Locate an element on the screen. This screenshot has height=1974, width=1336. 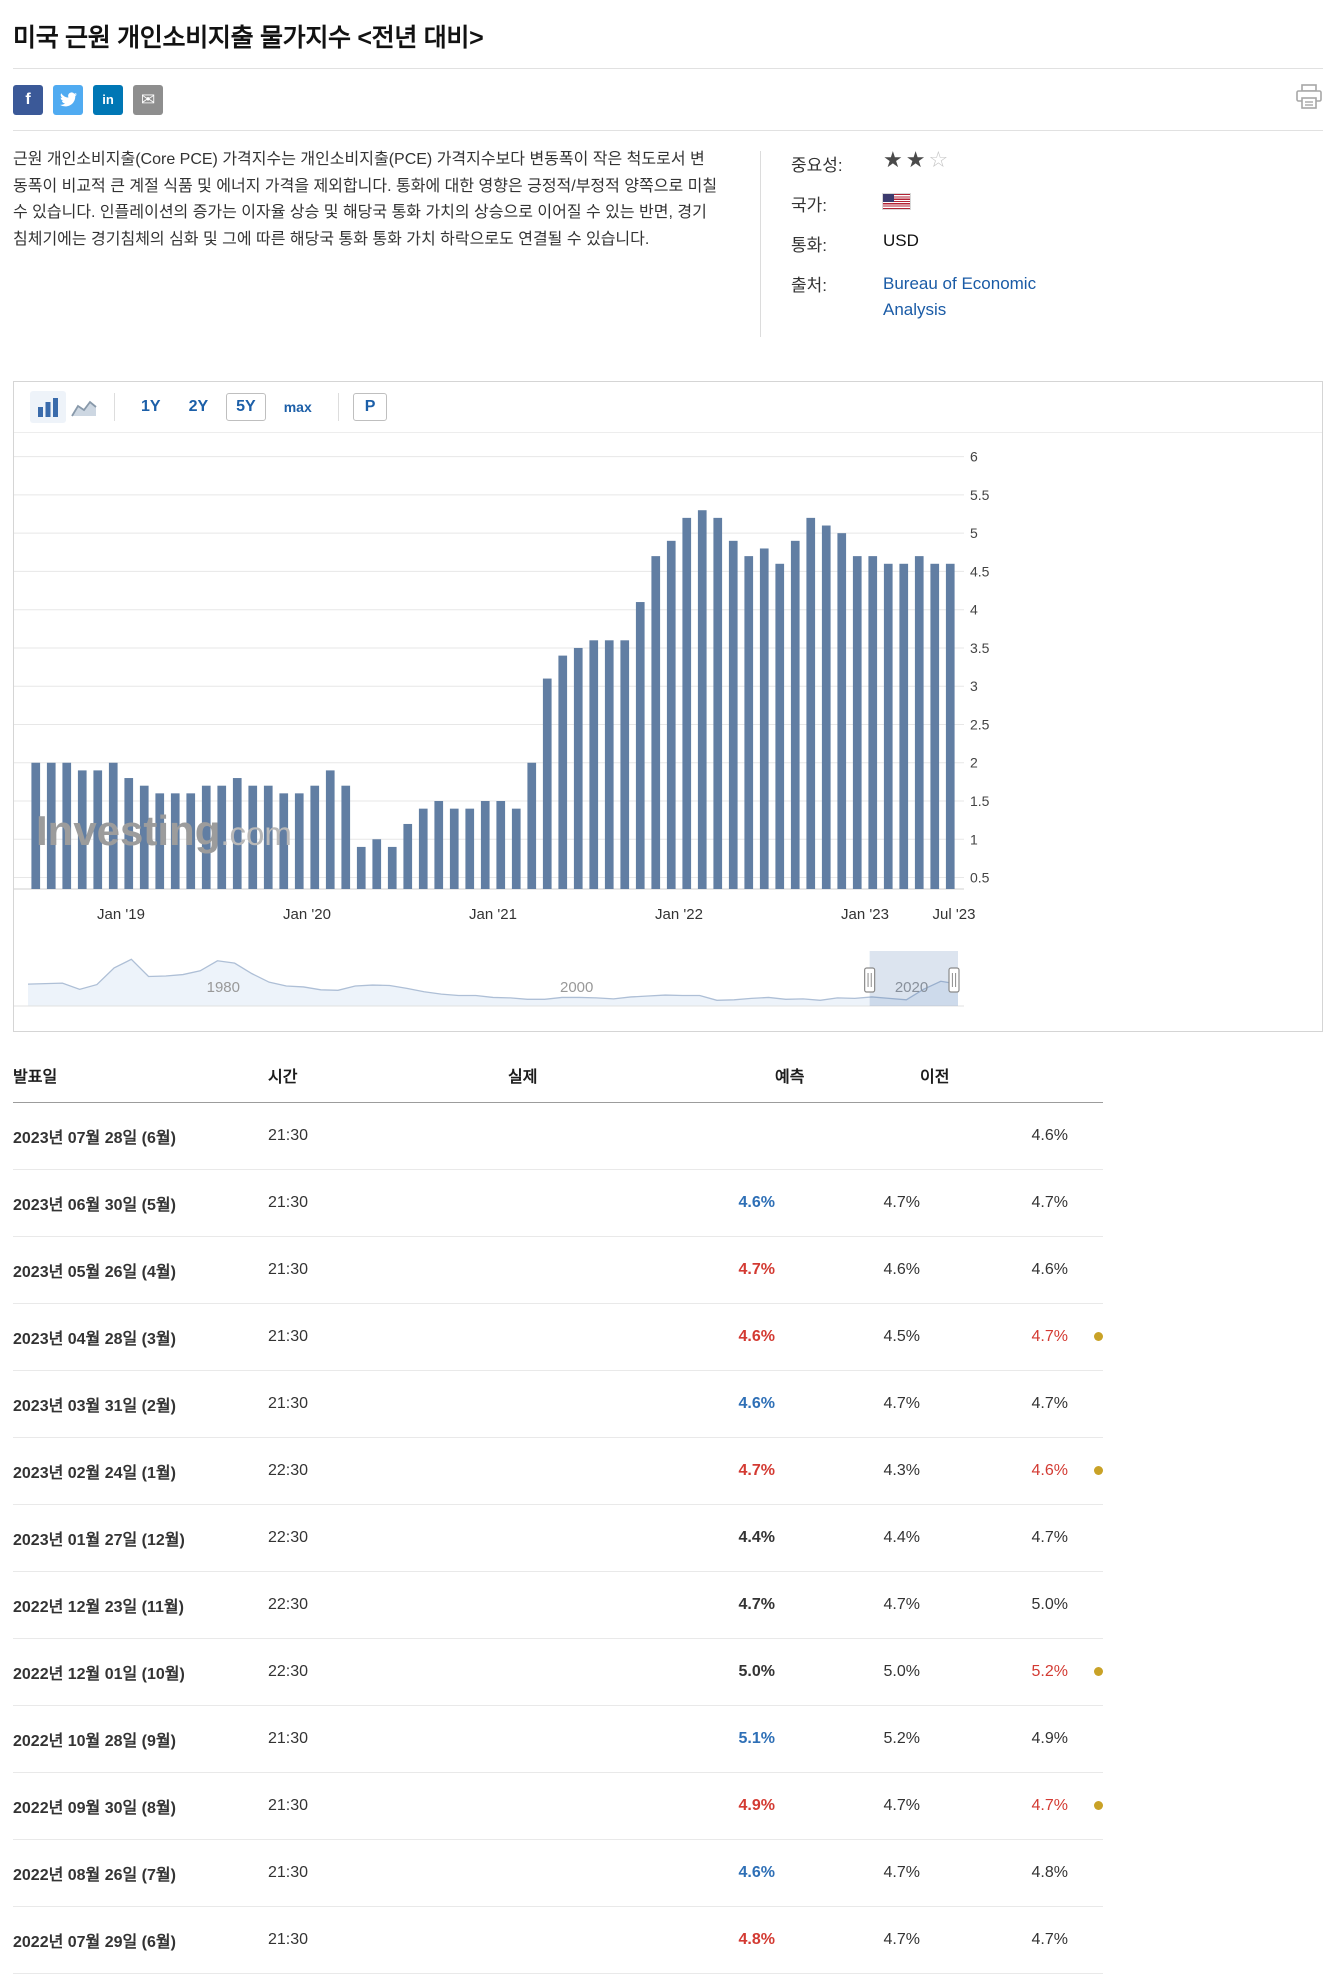
navigator-left-handle is located at coordinates (870, 980).